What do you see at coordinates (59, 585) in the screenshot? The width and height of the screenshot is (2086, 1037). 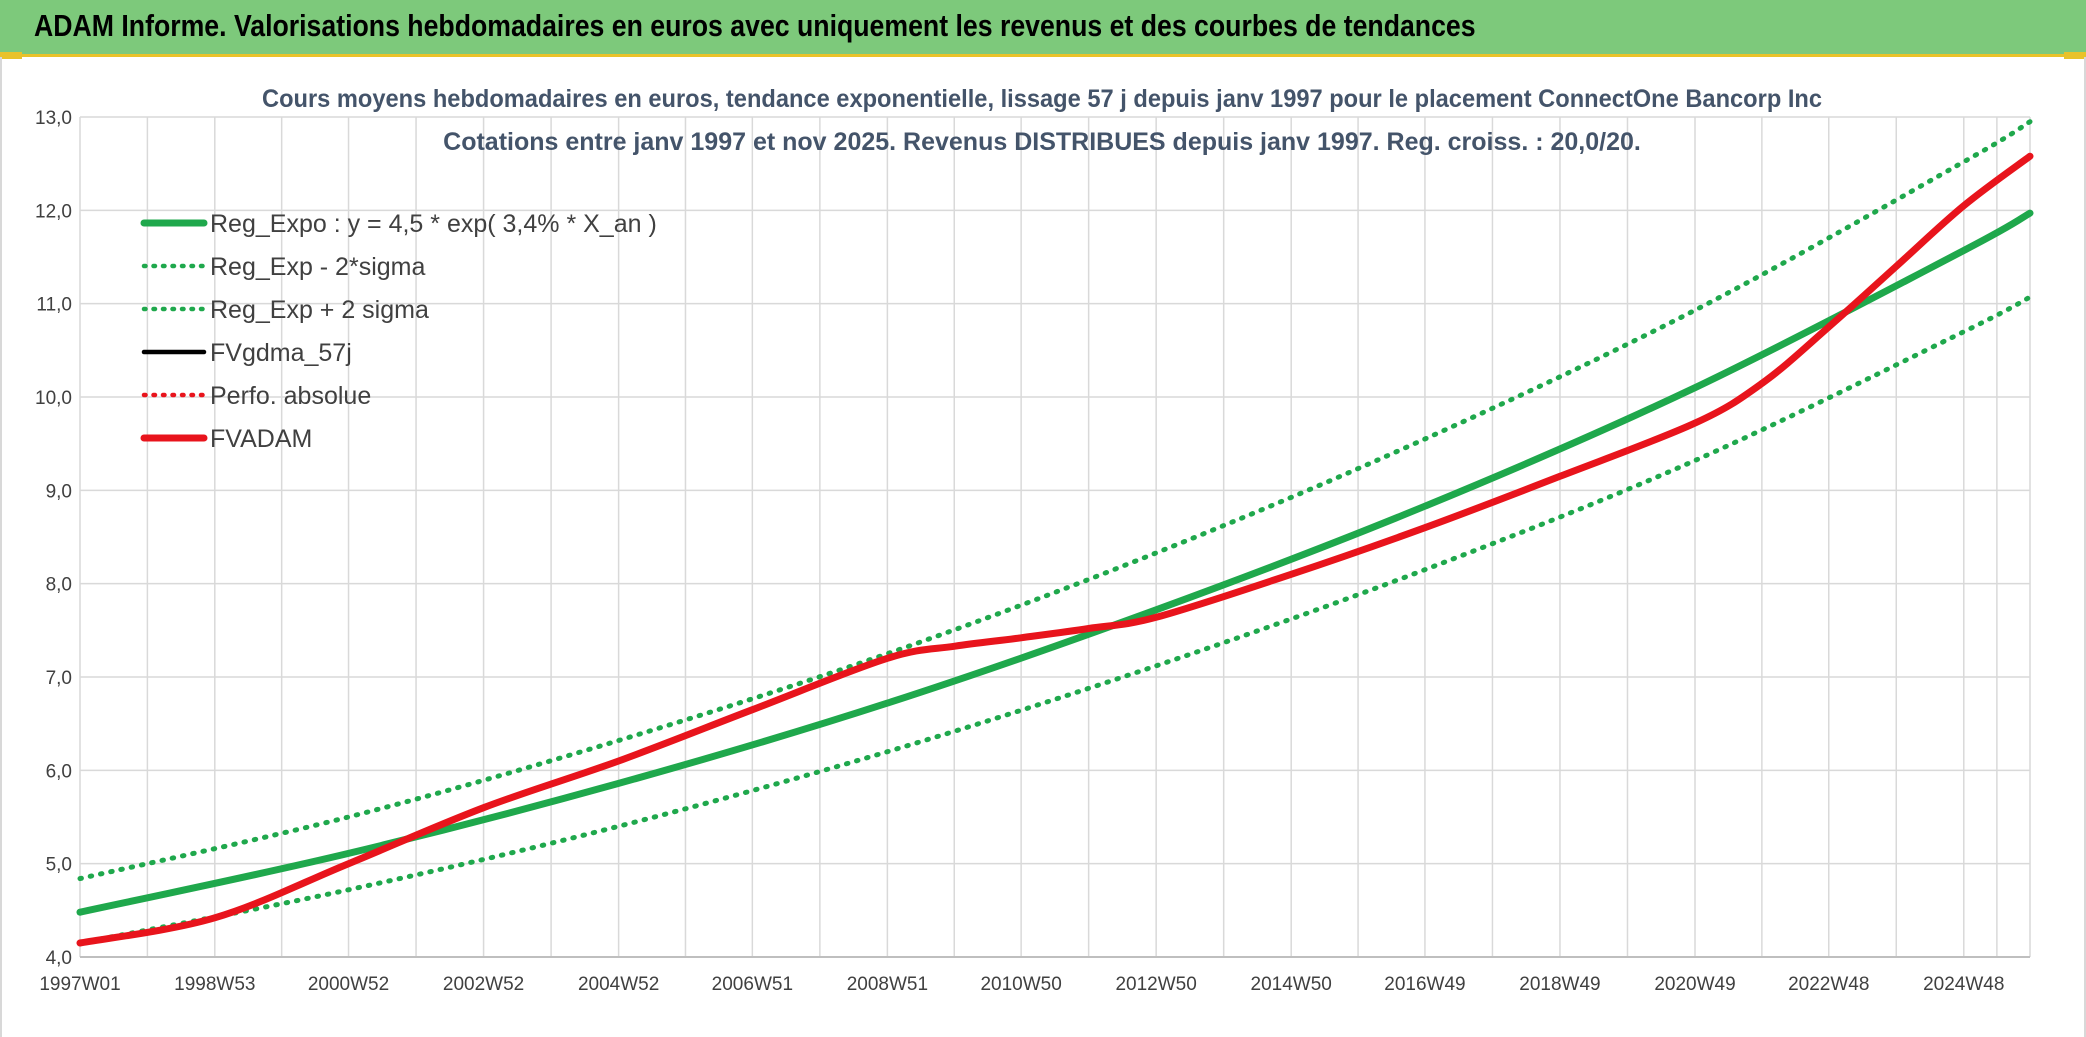 I see `y-tick-label: 8,0` at bounding box center [59, 585].